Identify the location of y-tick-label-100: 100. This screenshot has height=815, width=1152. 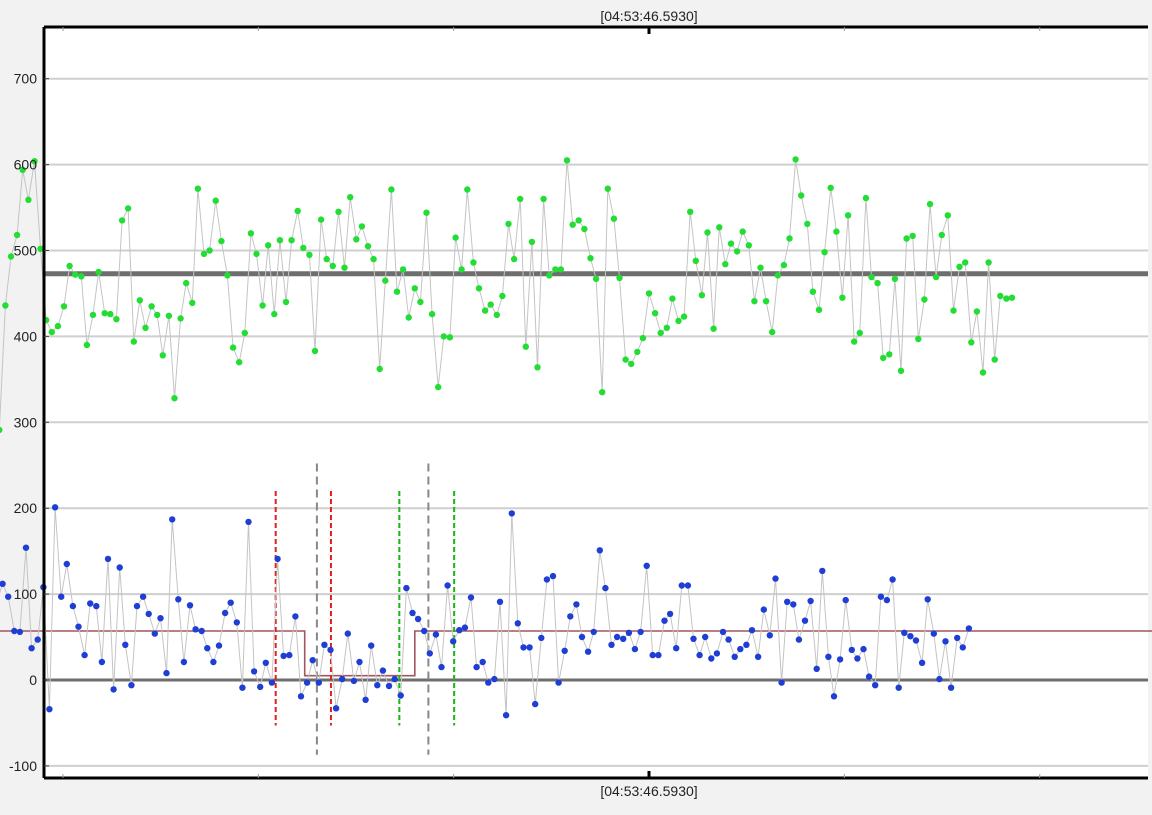
(26, 594).